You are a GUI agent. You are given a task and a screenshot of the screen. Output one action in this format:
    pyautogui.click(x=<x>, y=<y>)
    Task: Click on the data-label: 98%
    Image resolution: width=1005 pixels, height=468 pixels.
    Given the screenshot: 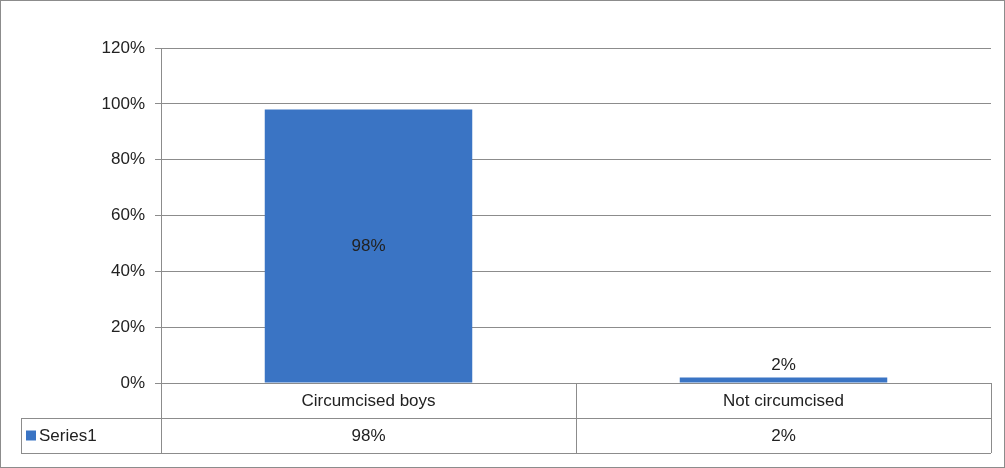 What is the action you would take?
    pyautogui.click(x=368, y=436)
    